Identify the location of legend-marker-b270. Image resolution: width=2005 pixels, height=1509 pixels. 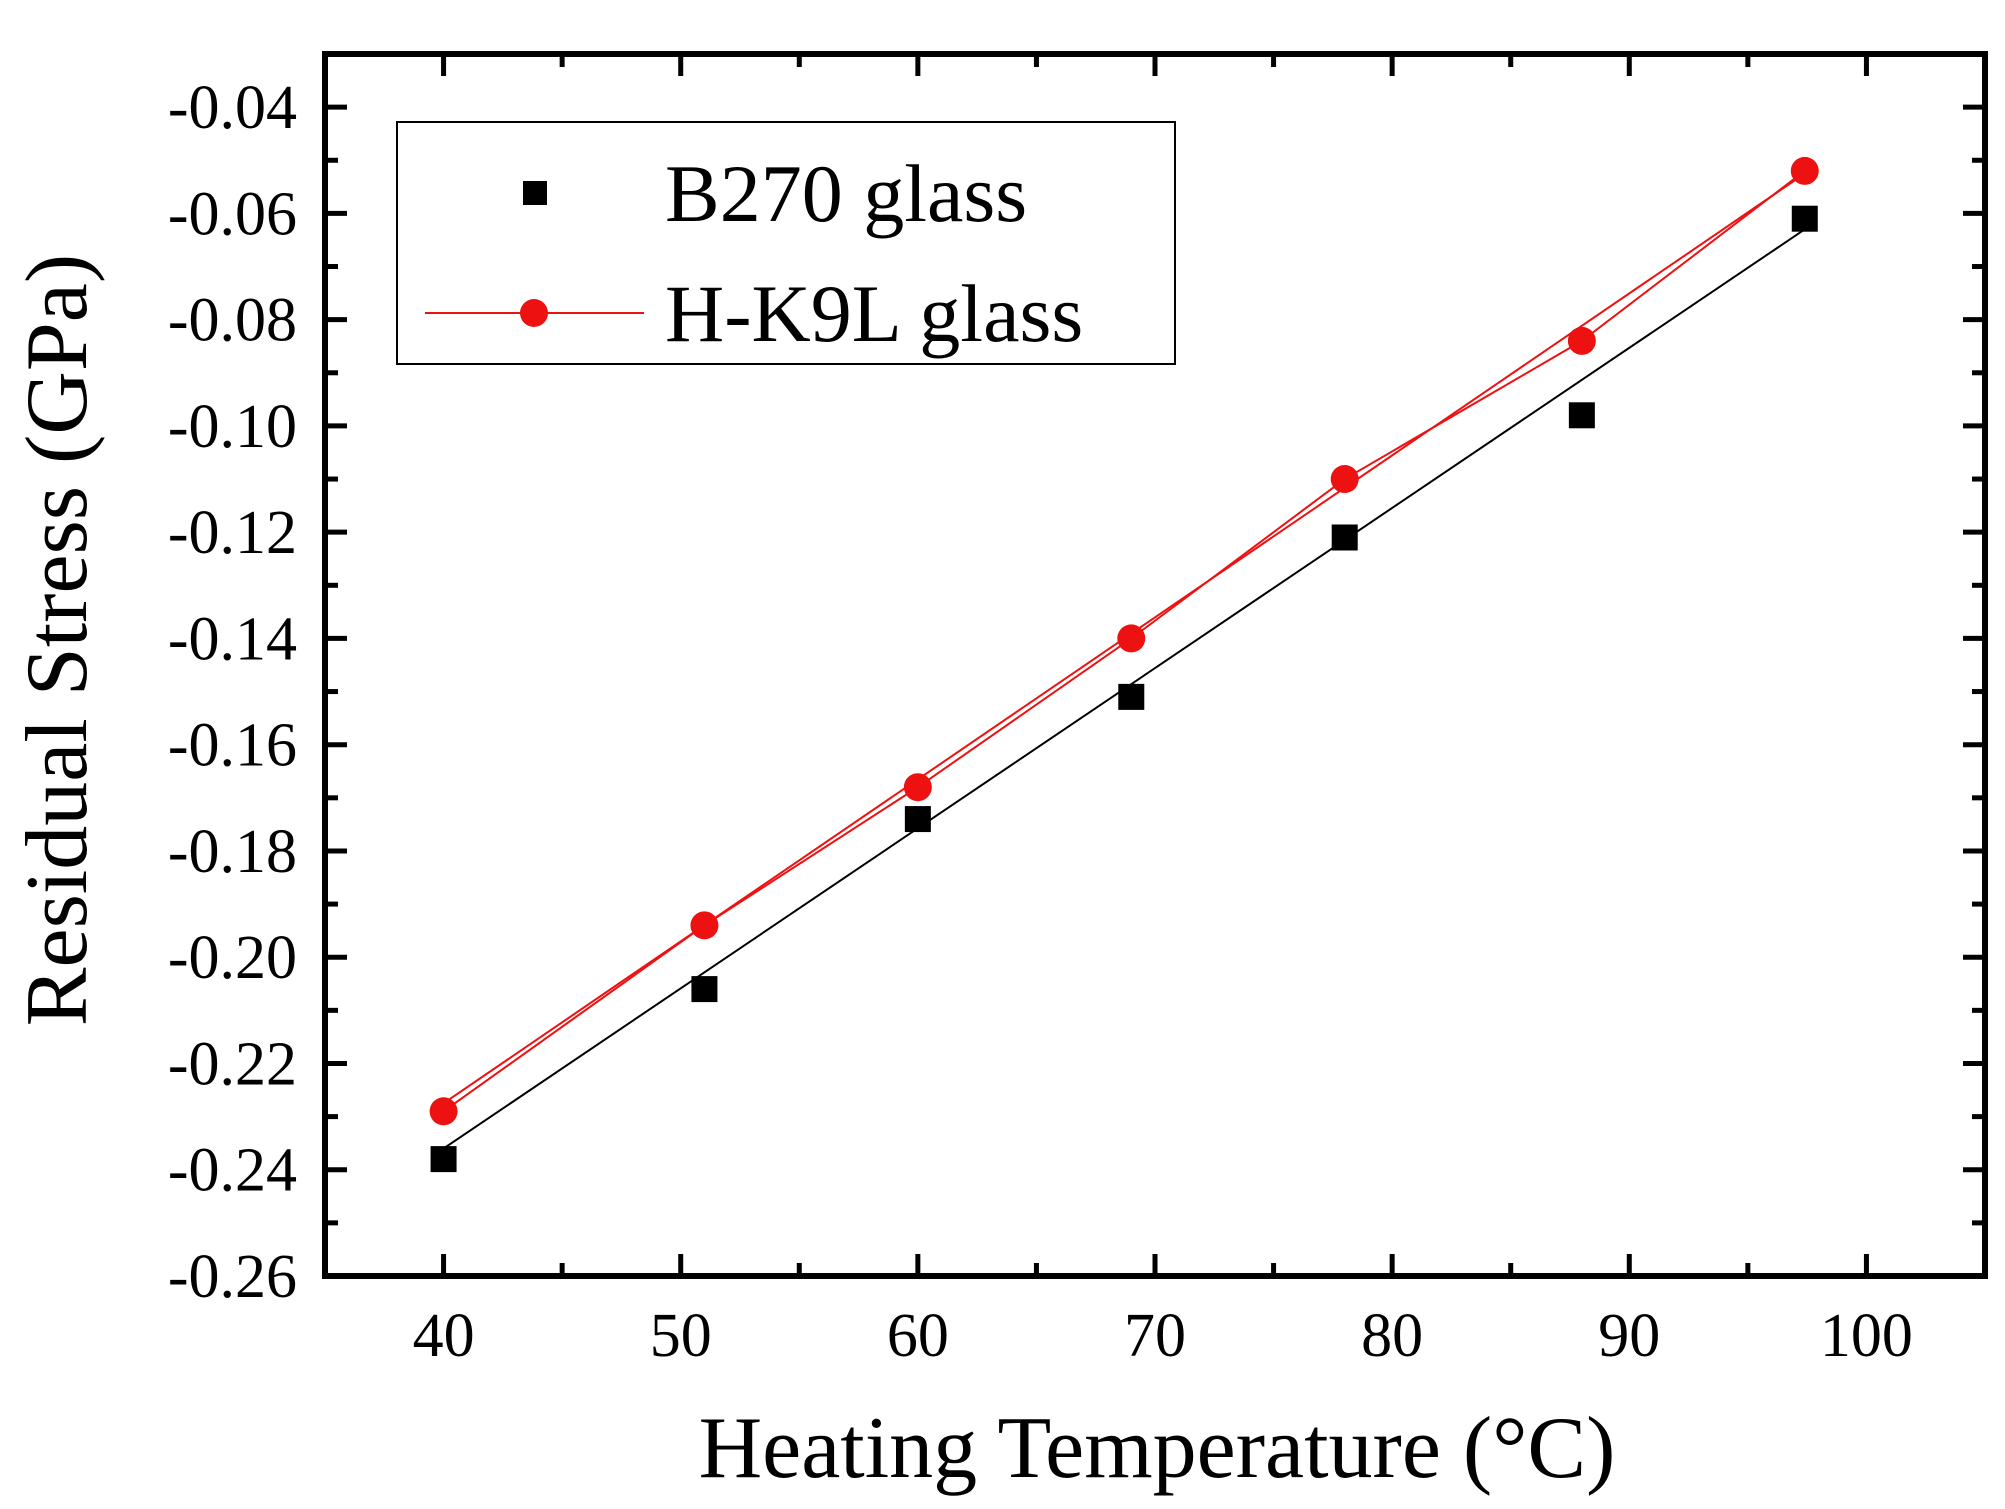
(535, 193).